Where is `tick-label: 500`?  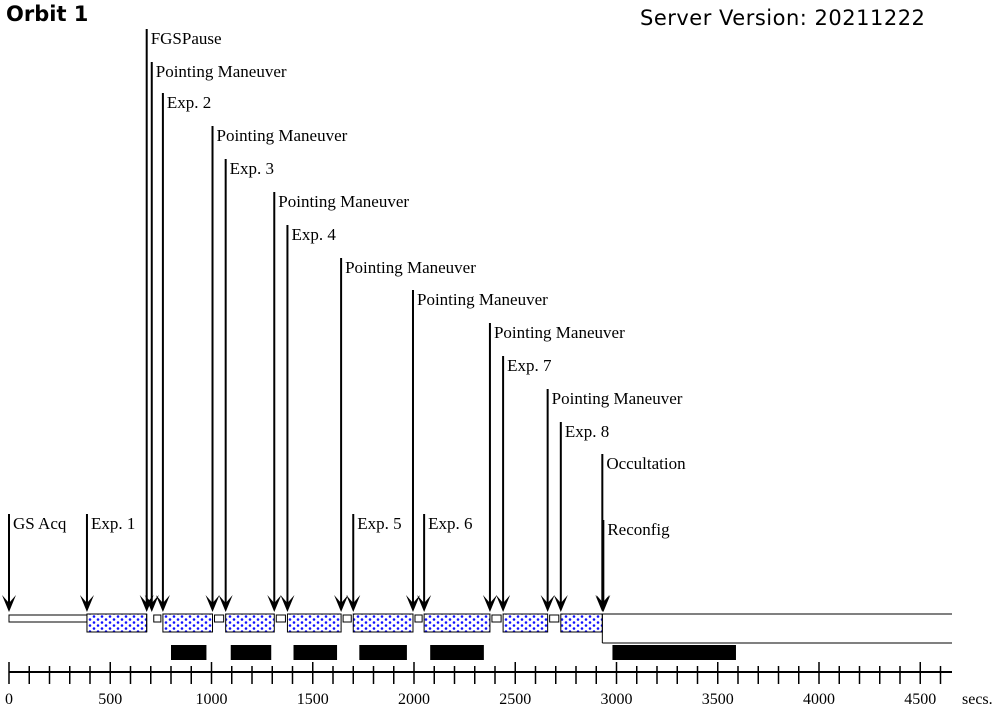 tick-label: 500 is located at coordinates (110, 699).